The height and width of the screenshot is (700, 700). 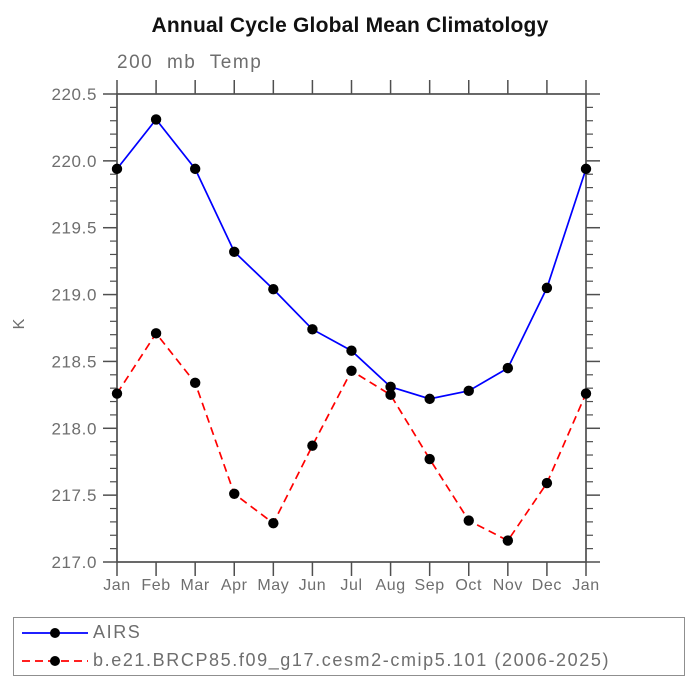 What do you see at coordinates (390, 585) in the screenshot?
I see `x-tick-label: Aug` at bounding box center [390, 585].